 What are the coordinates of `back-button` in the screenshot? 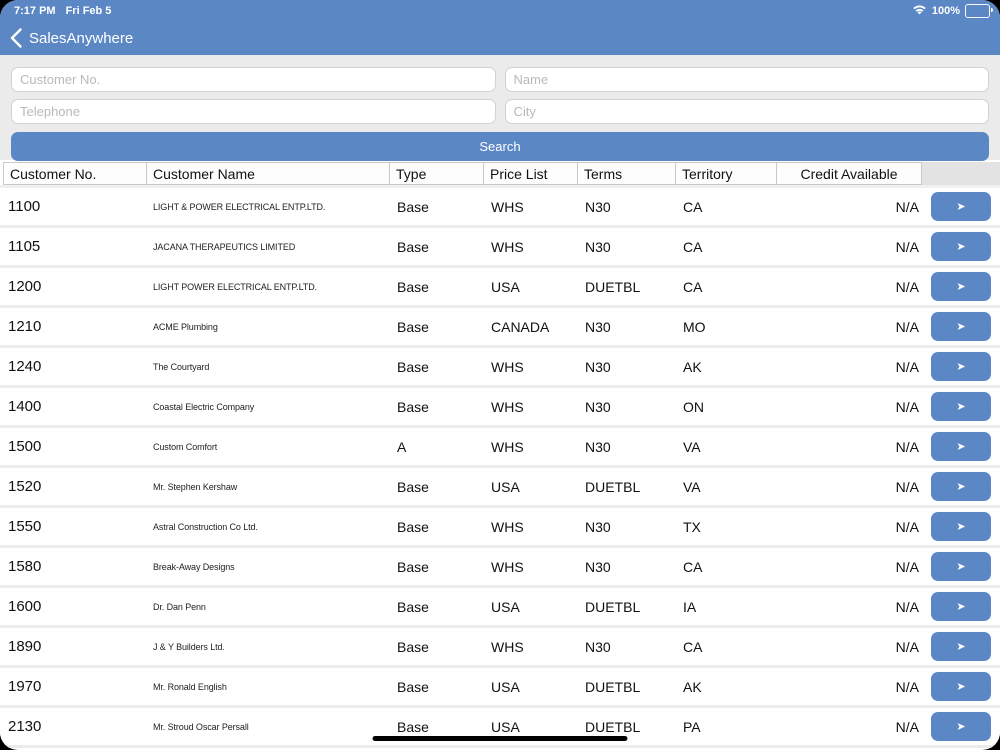 It's located at (16, 38).